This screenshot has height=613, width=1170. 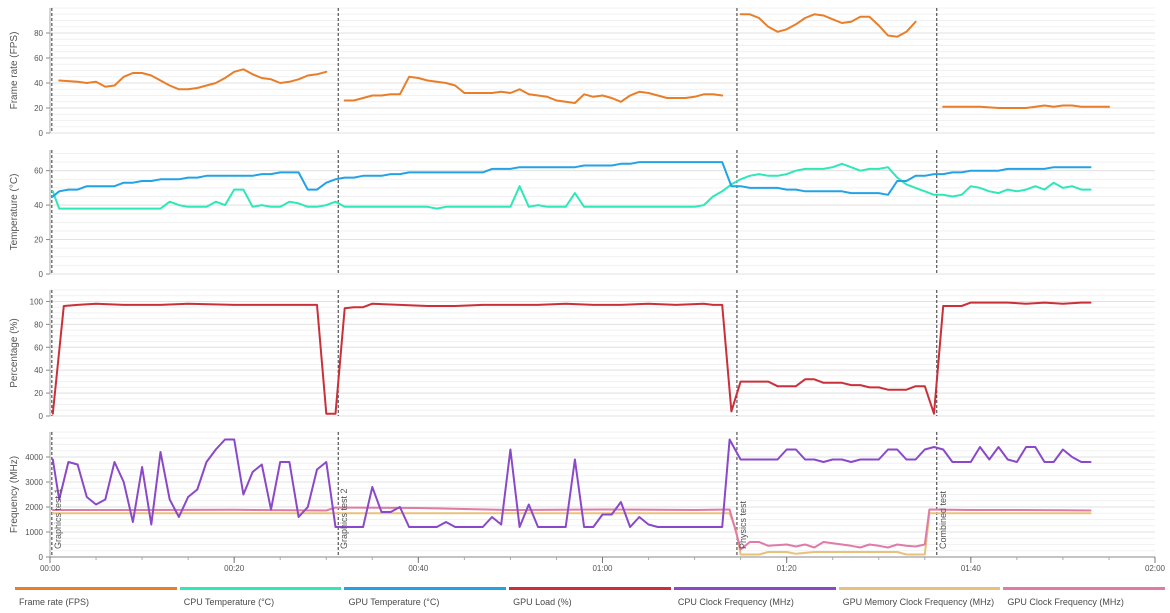 I want to click on x-axis: 00:00 00:20 00:40 01:00 01:20 01:40 02:00, so click(x=603, y=564).